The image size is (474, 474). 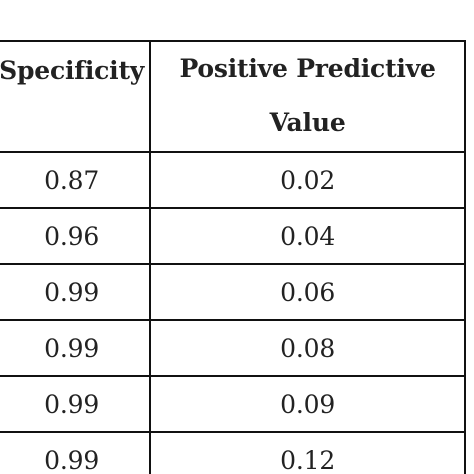 What do you see at coordinates (76, 96) in the screenshot?
I see `header-specificity: Specificity` at bounding box center [76, 96].